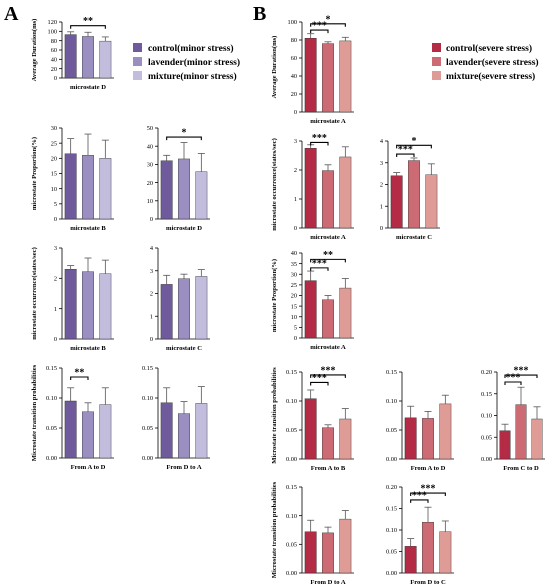 The image size is (550, 588). I want to click on y-tick-label: 60, so click(294, 58).